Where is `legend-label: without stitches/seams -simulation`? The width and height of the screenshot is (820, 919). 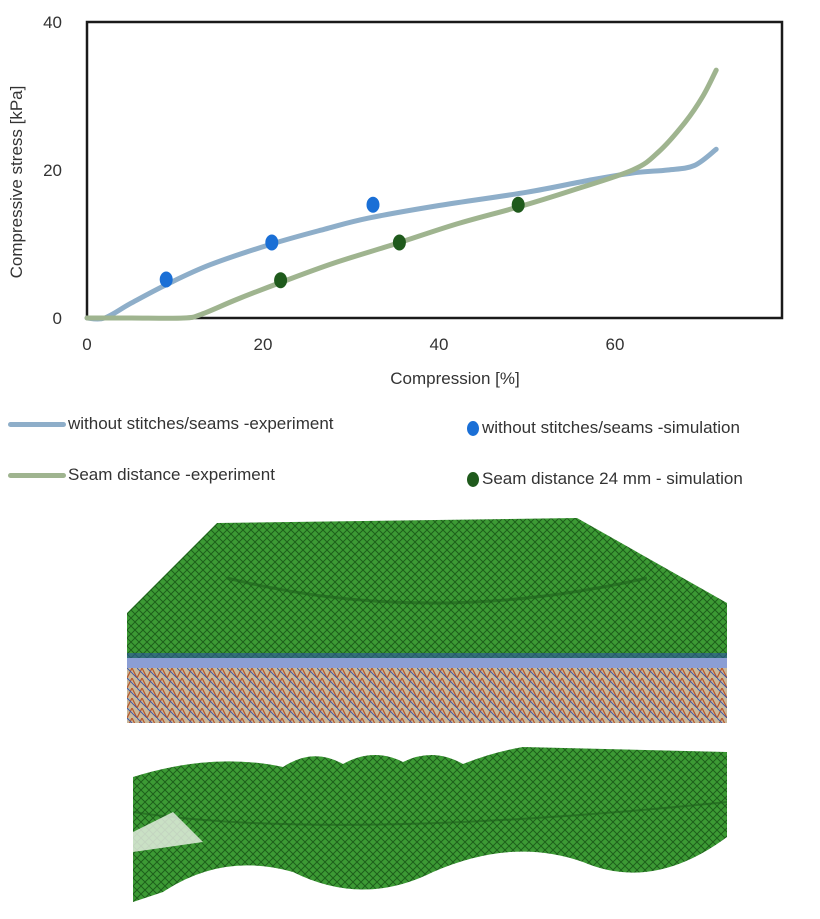 legend-label: without stitches/seams -simulation is located at coordinates (611, 427).